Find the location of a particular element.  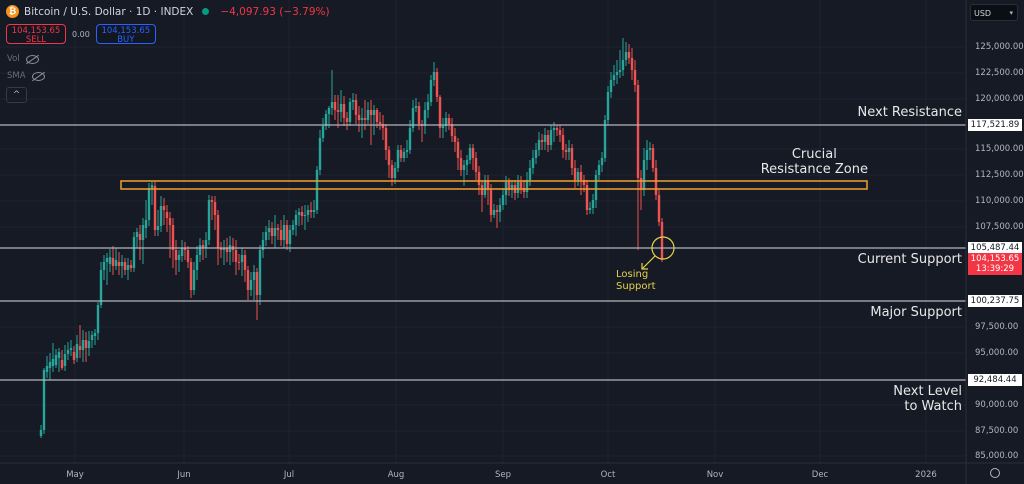

time-tick-label: 2026 is located at coordinates (926, 475).